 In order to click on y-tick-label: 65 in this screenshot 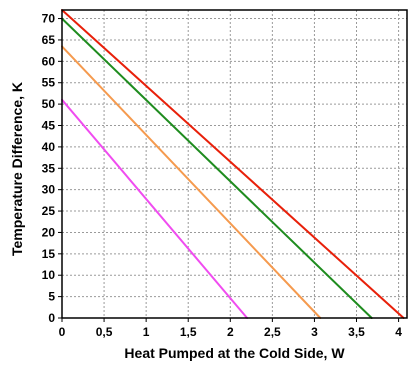, I will do `click(49, 40)`.